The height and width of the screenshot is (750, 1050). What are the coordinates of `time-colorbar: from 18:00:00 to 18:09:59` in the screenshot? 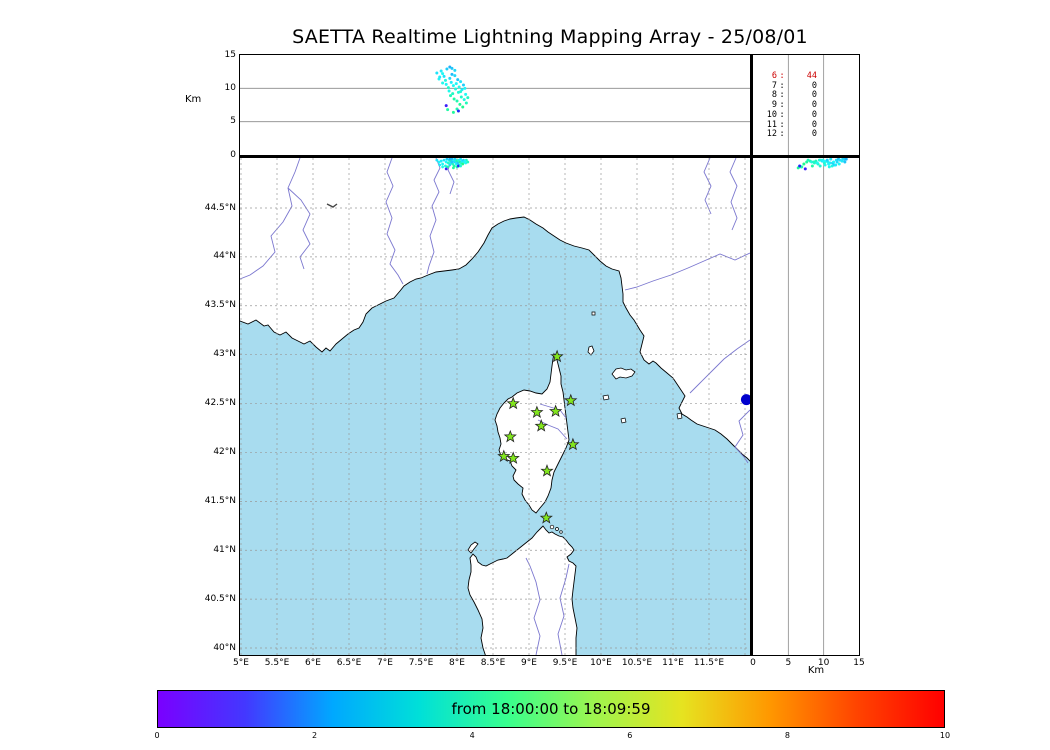 It's located at (551, 709).